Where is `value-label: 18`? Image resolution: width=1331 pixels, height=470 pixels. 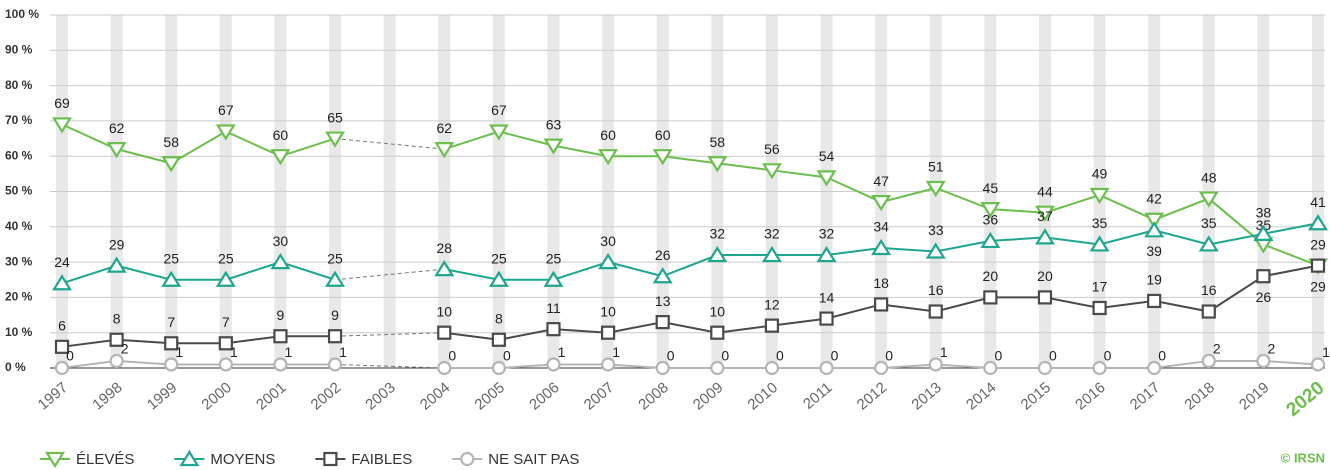 value-label: 18 is located at coordinates (881, 283).